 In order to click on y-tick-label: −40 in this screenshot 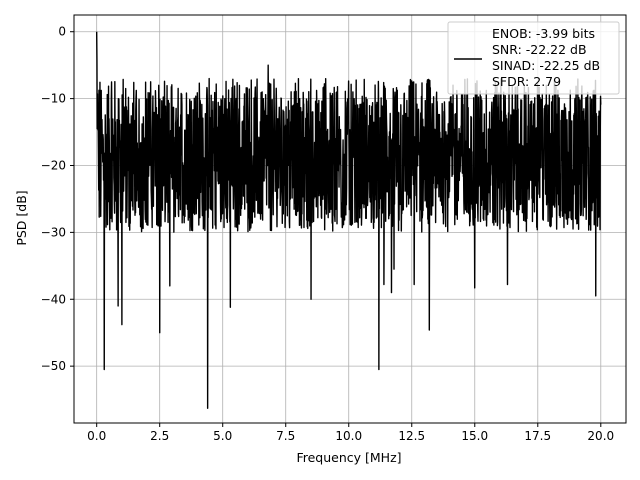, I will do `click(53, 299)`.